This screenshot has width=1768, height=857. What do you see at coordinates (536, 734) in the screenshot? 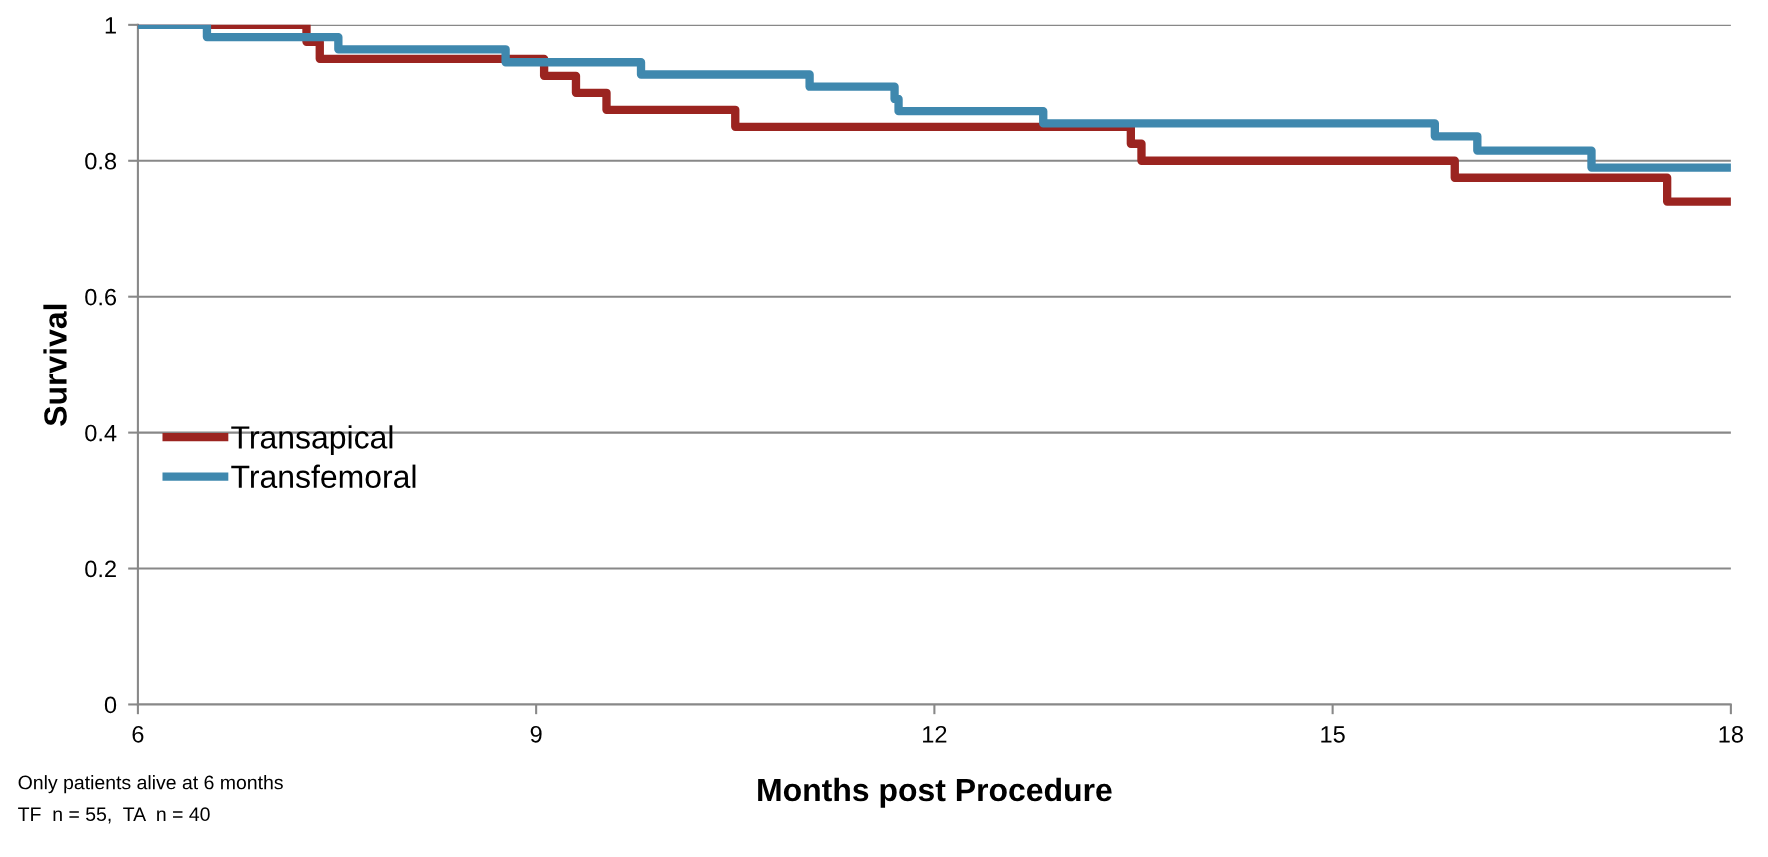
I see `x-tick-label: 9` at bounding box center [536, 734].